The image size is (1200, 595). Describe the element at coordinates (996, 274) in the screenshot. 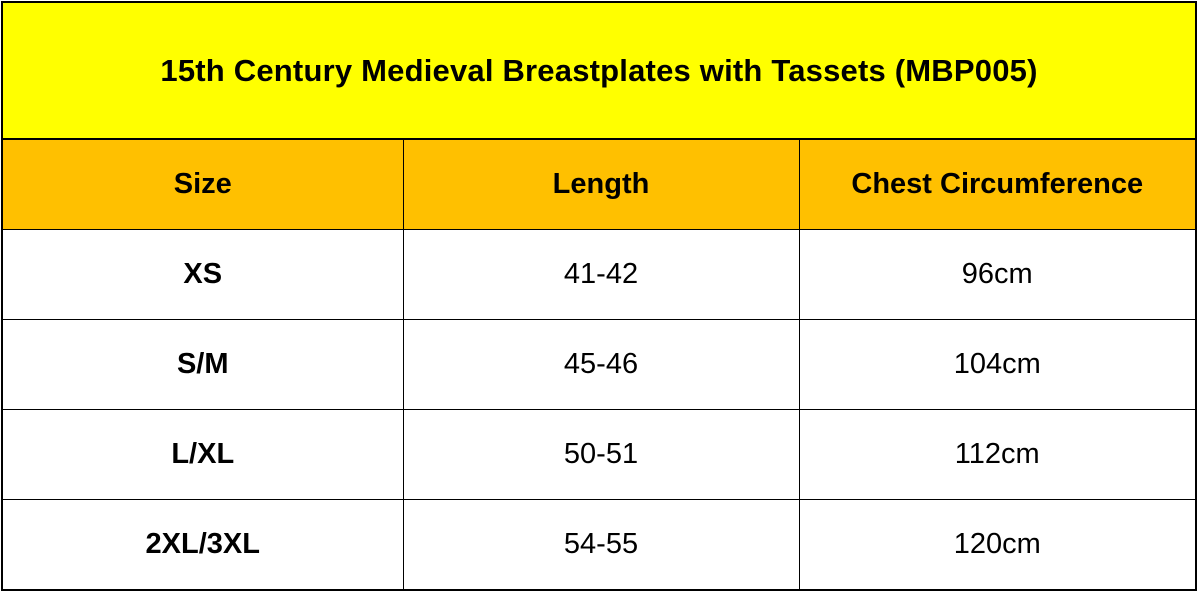

I see `chest-cell: 96cm` at that location.